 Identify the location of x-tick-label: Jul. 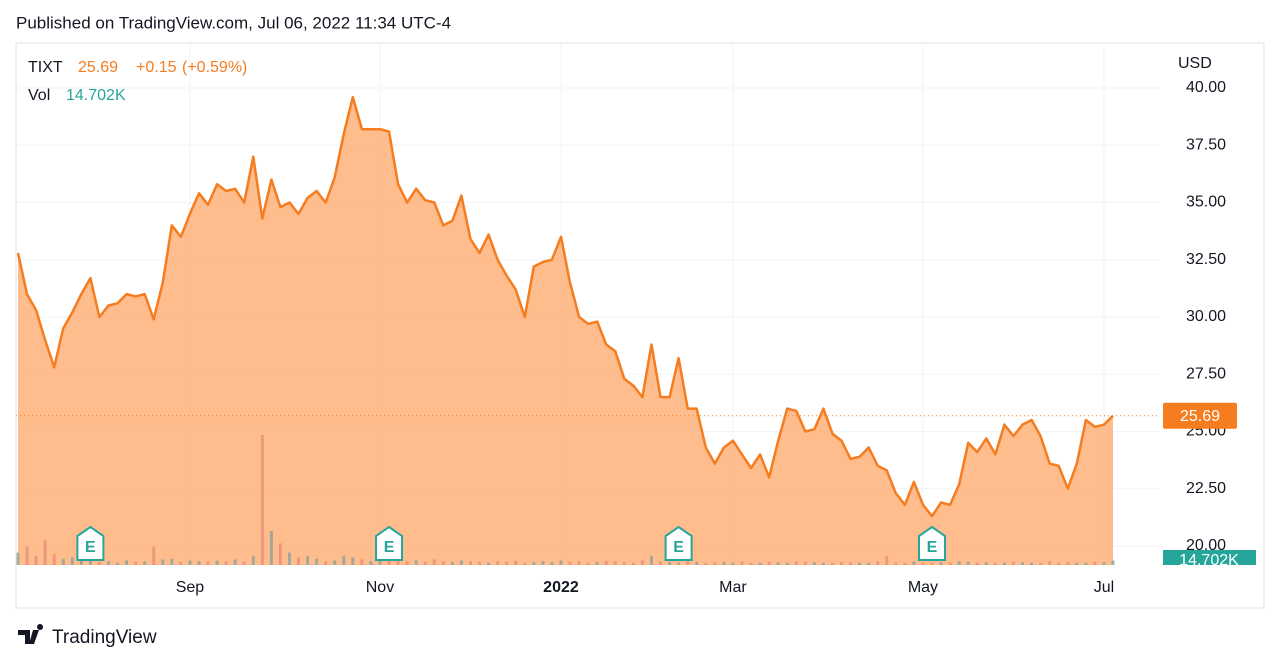
(1104, 587).